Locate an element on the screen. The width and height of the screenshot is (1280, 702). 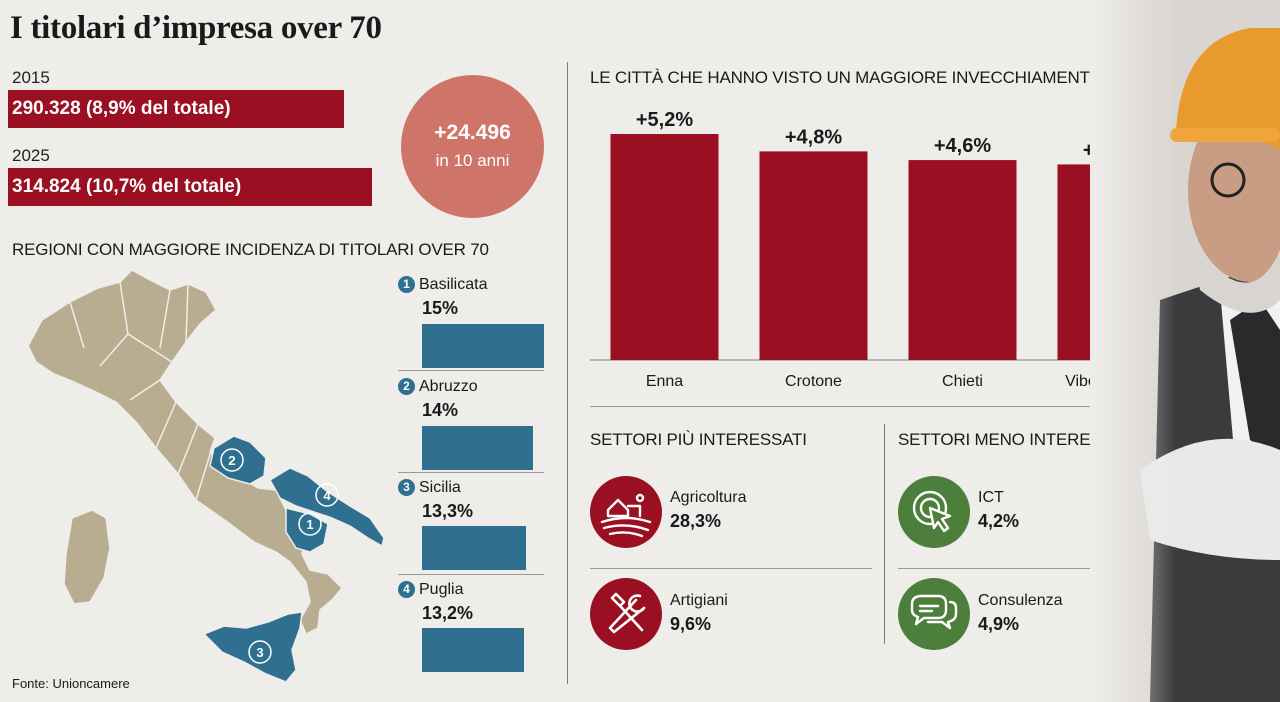
category-label: Enna is located at coordinates (664, 381).